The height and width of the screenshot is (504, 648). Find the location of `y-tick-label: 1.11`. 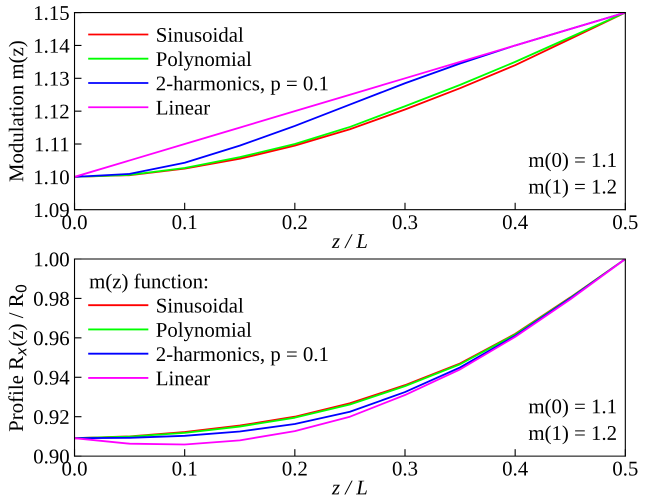

y-tick-label: 1.11 is located at coordinates (52, 144).